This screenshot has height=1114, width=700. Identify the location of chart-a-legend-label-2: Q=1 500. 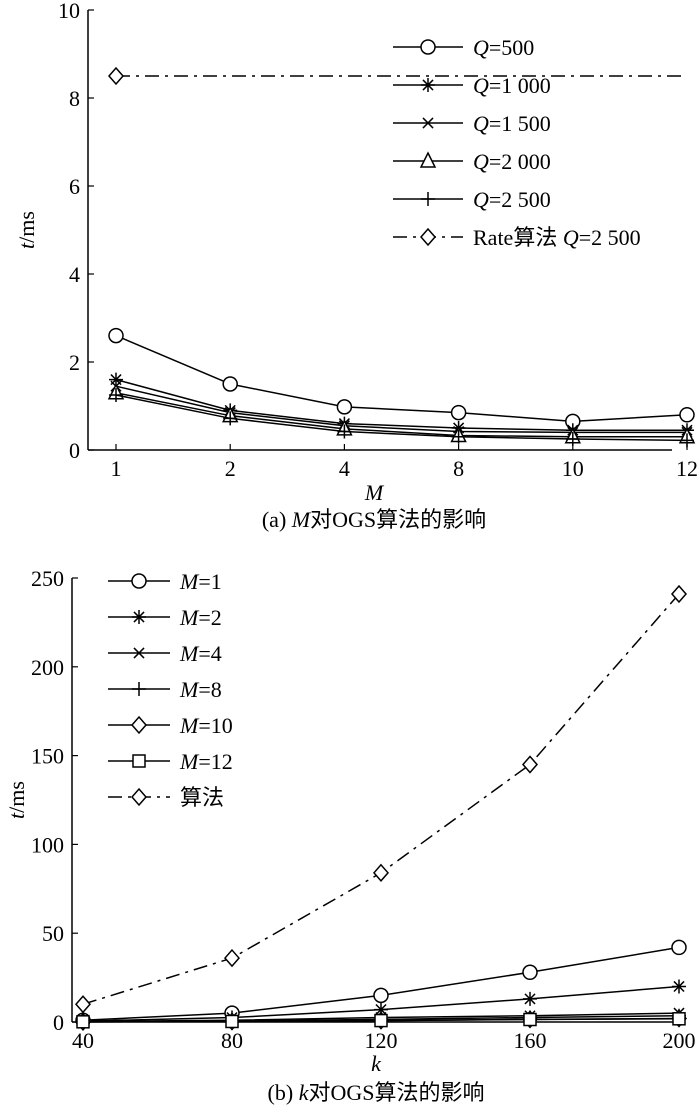
(512, 123).